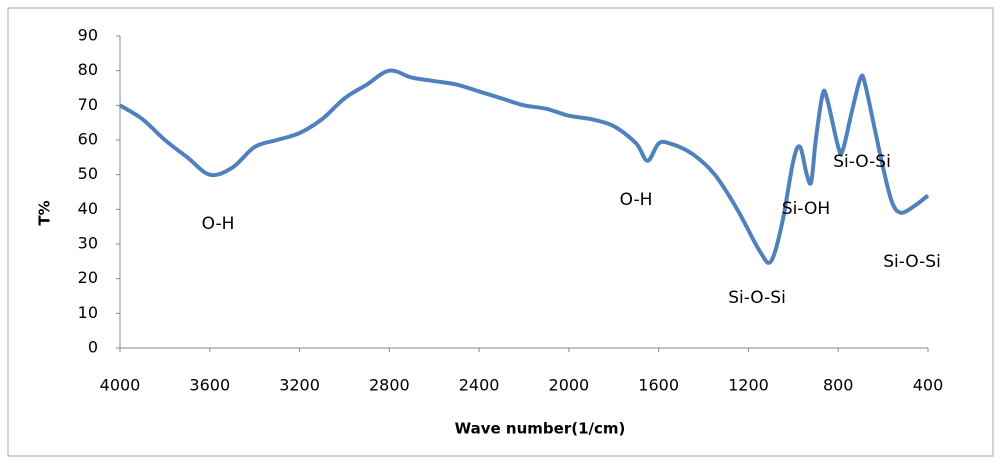 The width and height of the screenshot is (1000, 464). I want to click on x-tick-label: 2400, so click(479, 385).